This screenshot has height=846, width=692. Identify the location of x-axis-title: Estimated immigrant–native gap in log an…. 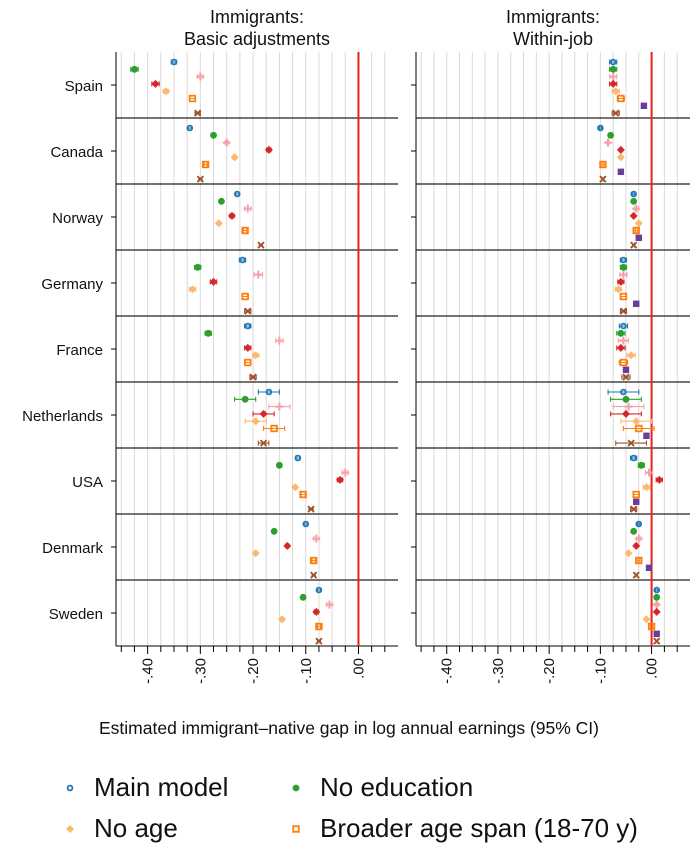
(349, 728).